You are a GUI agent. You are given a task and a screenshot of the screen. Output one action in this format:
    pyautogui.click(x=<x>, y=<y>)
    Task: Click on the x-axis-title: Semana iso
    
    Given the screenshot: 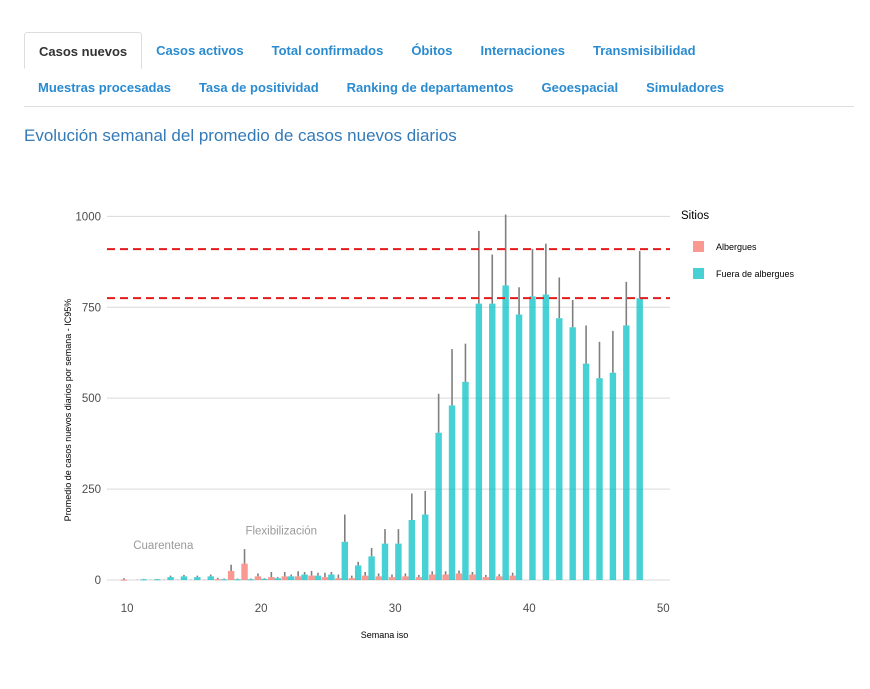 What is the action you would take?
    pyautogui.click(x=385, y=635)
    